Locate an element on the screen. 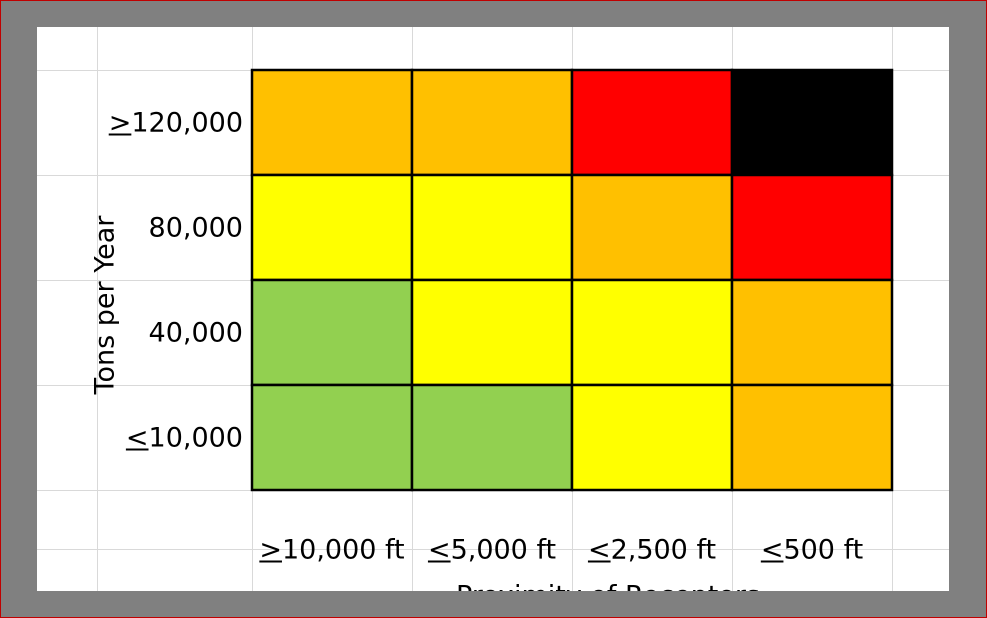 This screenshot has width=987, height=618. x-tick-label: <5,000 ft is located at coordinates (492, 550).